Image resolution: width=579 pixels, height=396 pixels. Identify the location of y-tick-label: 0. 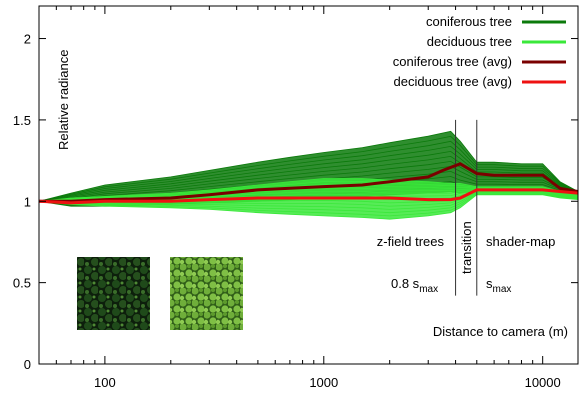
(27, 364).